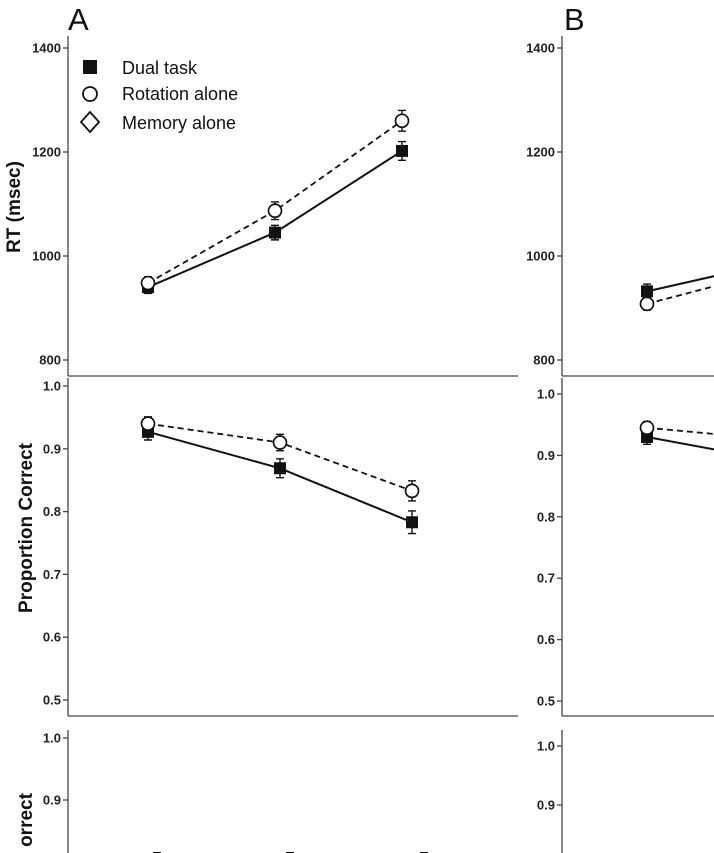 Image resolution: width=714 pixels, height=853 pixels. What do you see at coordinates (90, 122) in the screenshot?
I see `legend-marker-memory-alone` at bounding box center [90, 122].